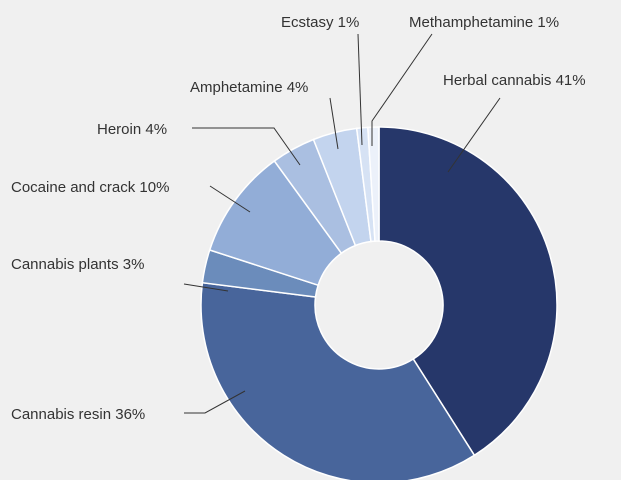  Describe the element at coordinates (514, 80) in the screenshot. I see `label-herbal-cannabis: Herbal cannabis 41%` at that location.